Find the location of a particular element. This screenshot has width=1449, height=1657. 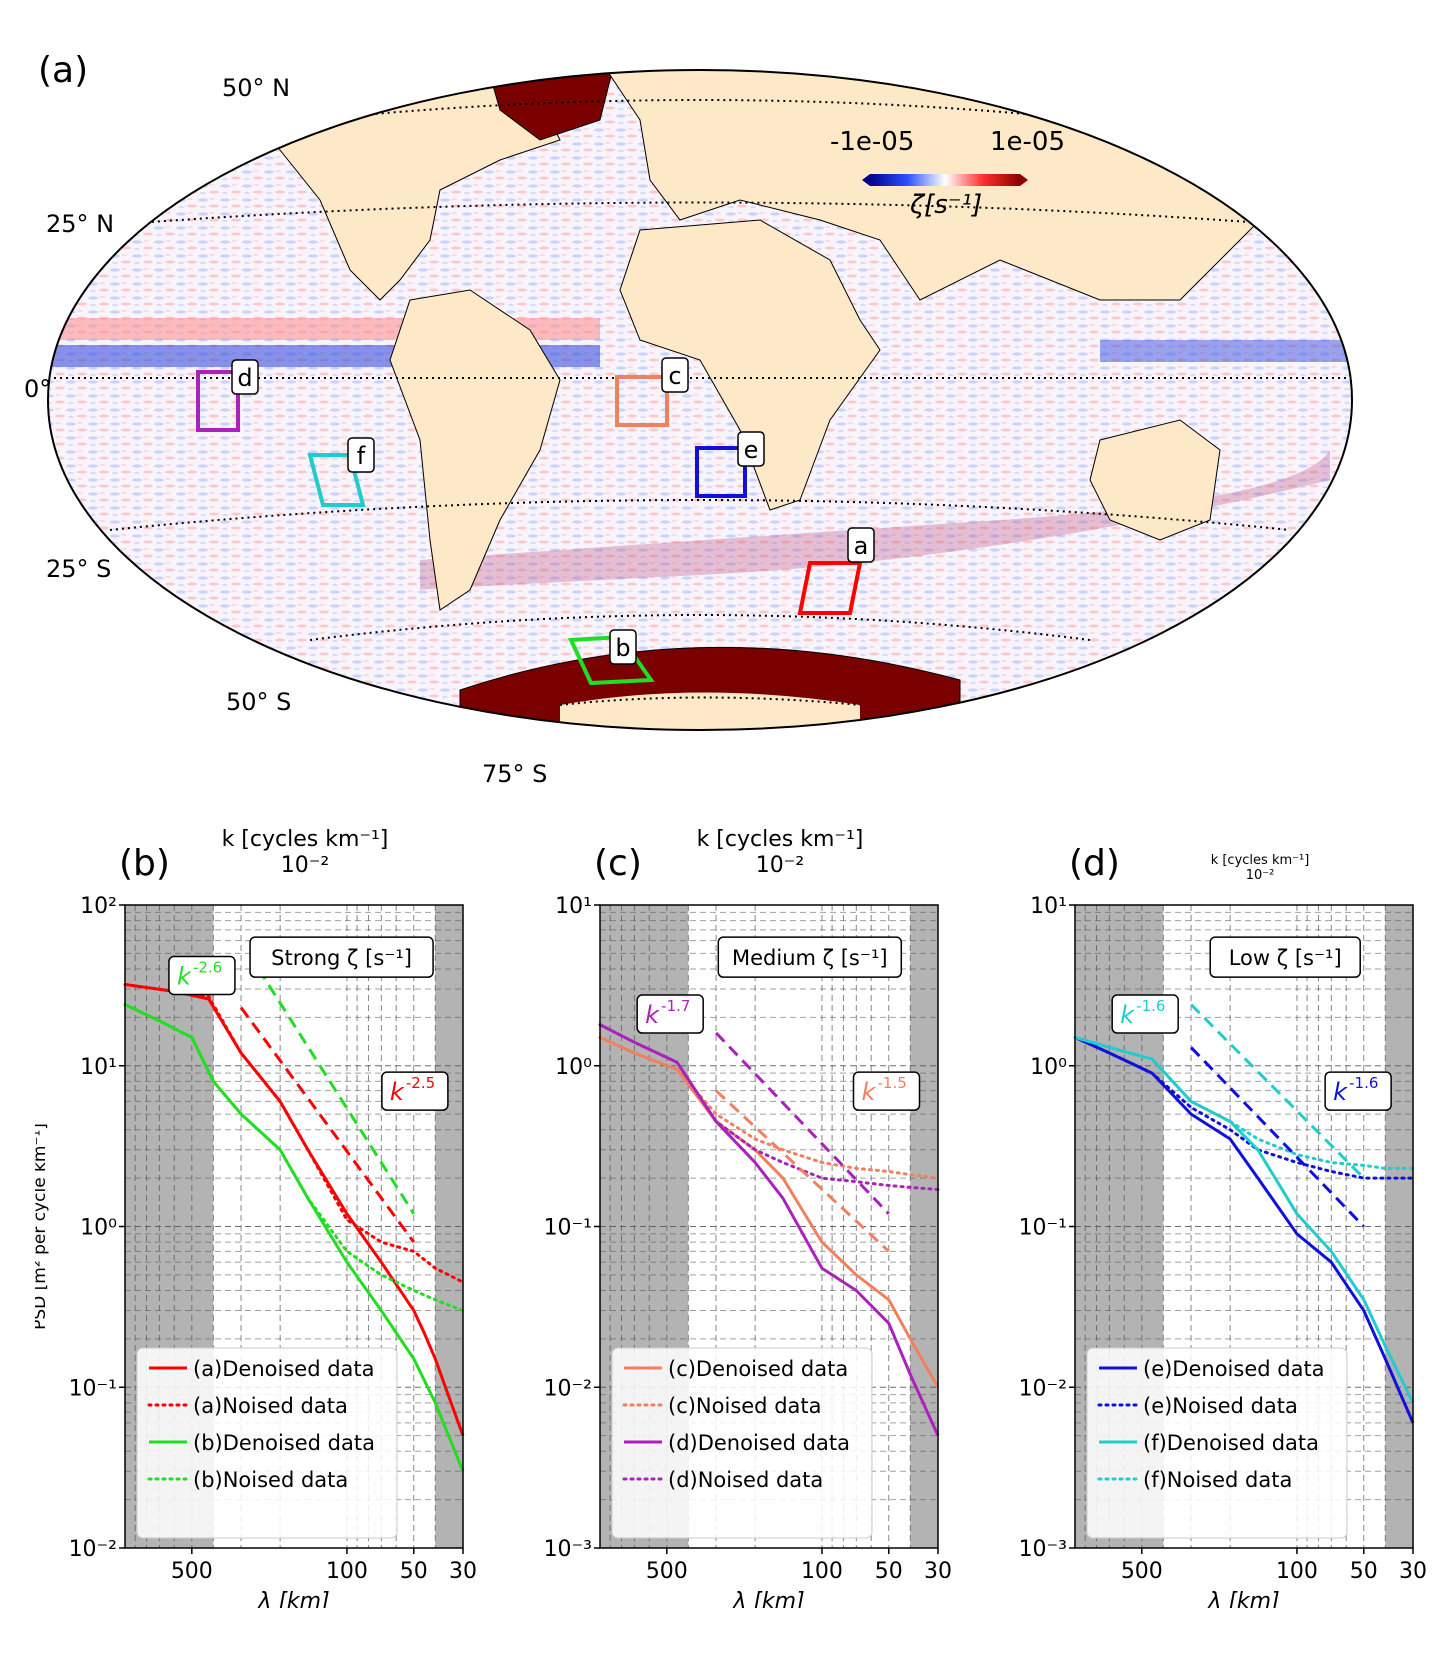

region-tag-label-c: c is located at coordinates (674, 376).